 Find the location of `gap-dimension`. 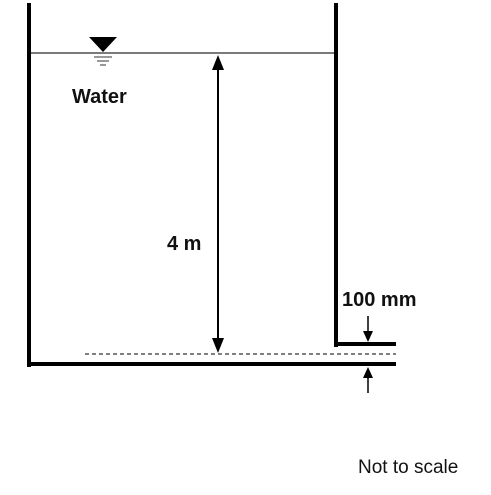

gap-dimension is located at coordinates (368, 354).